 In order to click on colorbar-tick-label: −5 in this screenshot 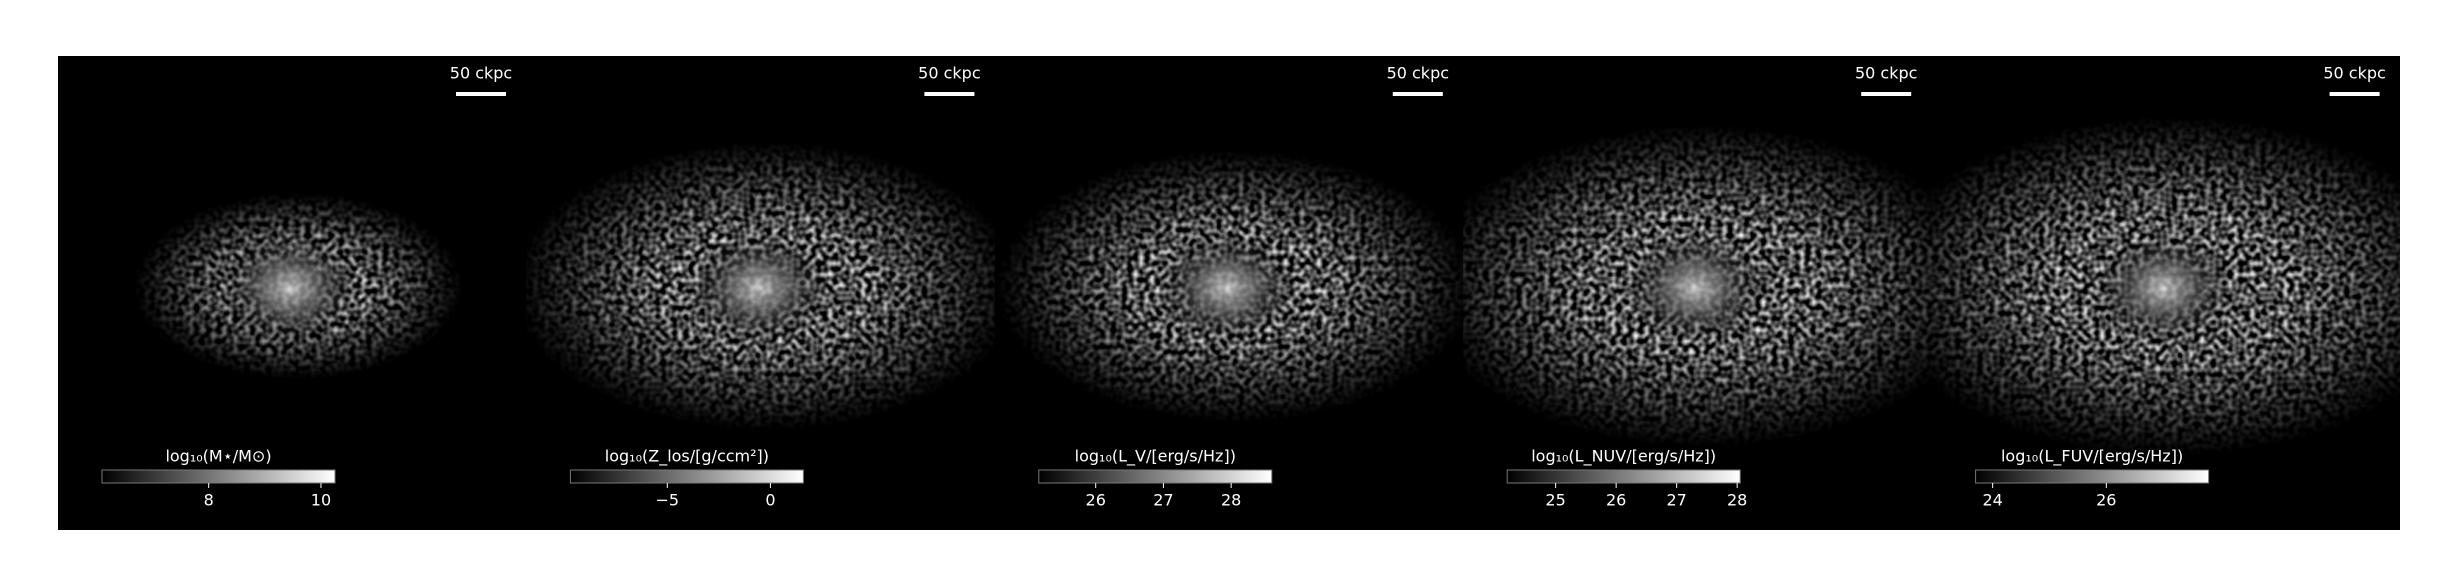, I will do `click(668, 500)`.